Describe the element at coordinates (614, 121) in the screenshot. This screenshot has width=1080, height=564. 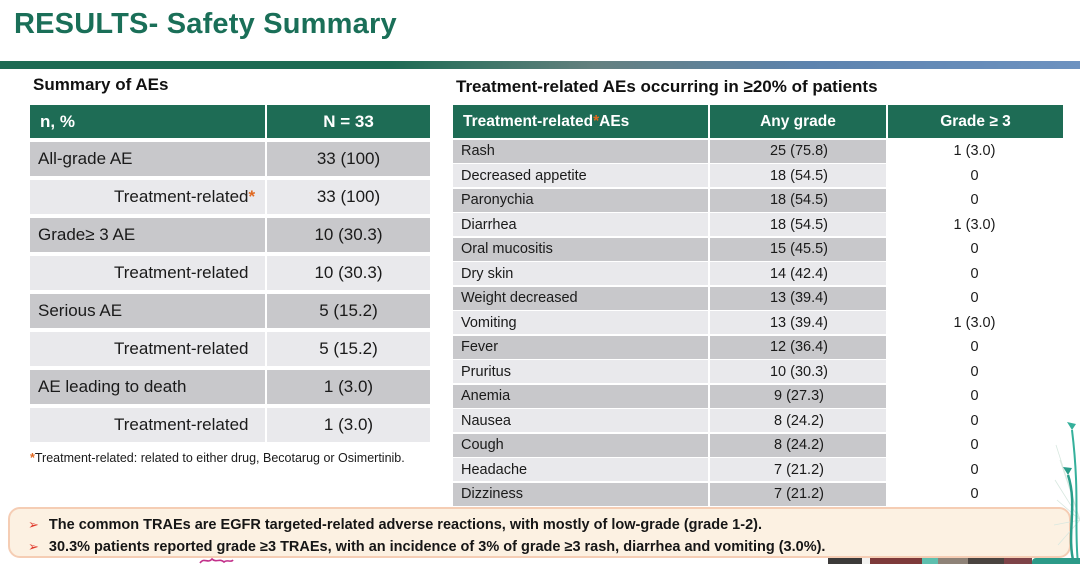
I see `trae-header-post: AEs` at that location.